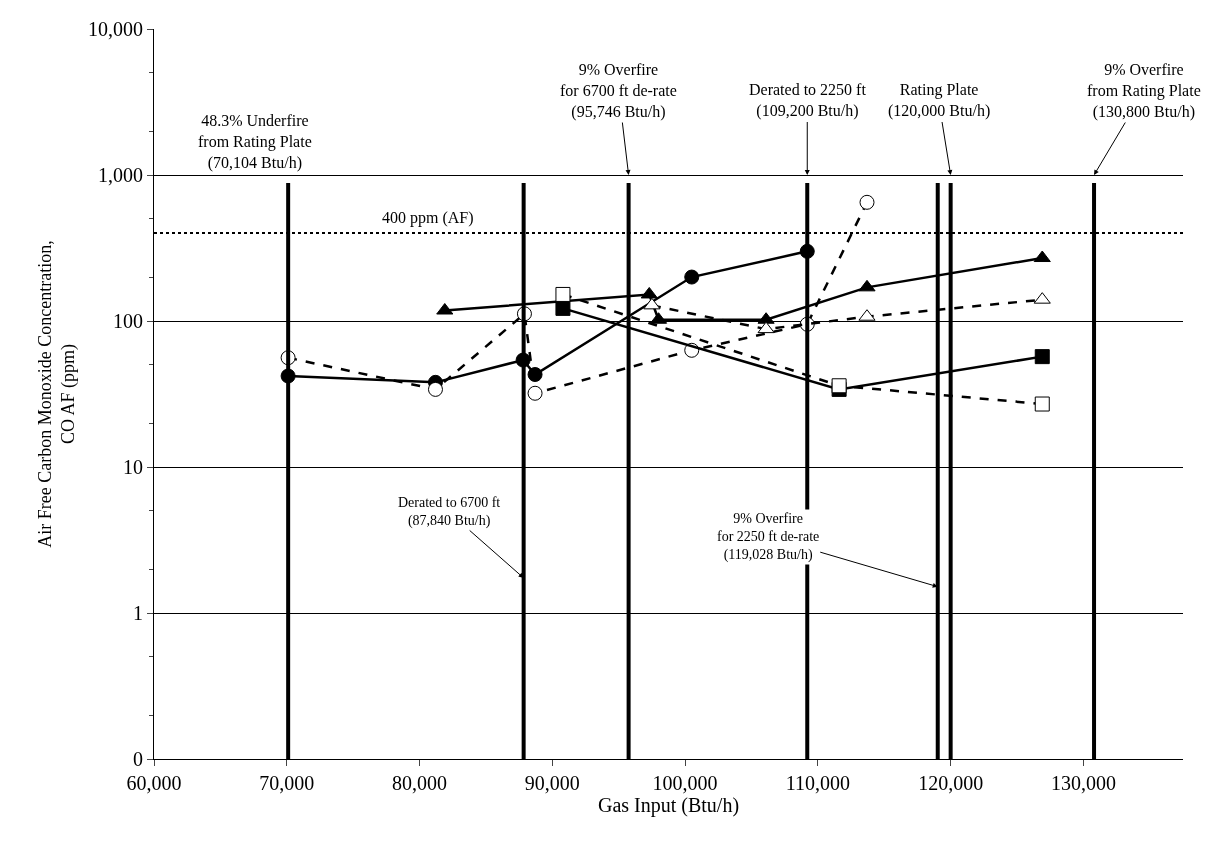 The width and height of the screenshot is (1219, 848). What do you see at coordinates (939, 100) in the screenshot?
I see `ref-line-label: Rating Plate (120,000 Btu/h)` at bounding box center [939, 100].